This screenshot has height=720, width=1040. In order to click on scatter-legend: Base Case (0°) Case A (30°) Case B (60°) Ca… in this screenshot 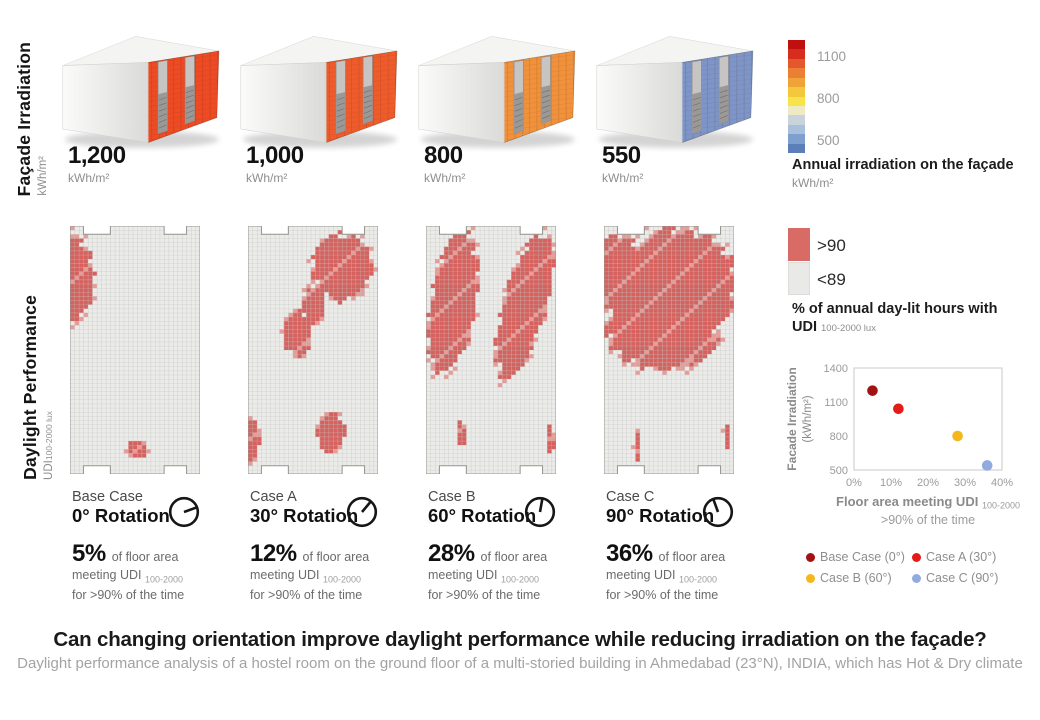, I will do `click(922, 567)`.